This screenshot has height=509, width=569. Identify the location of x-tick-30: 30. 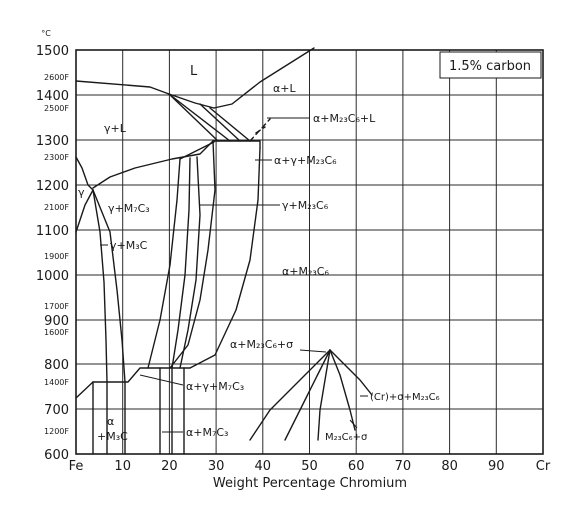
(216, 466).